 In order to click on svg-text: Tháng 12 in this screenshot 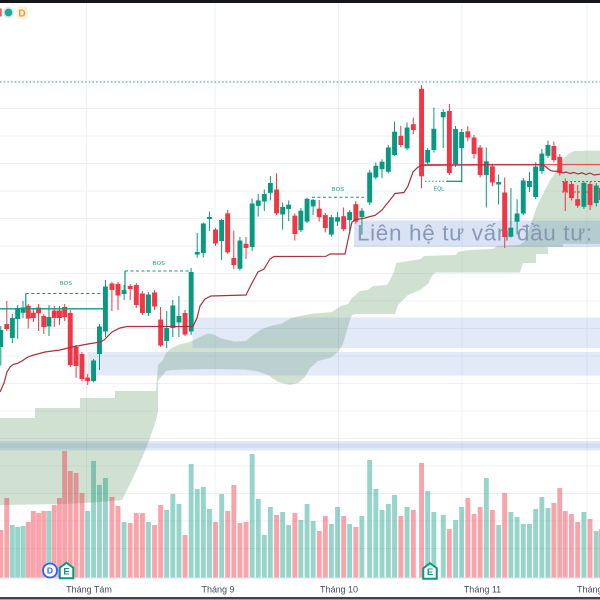, I will do `click(588, 590)`.